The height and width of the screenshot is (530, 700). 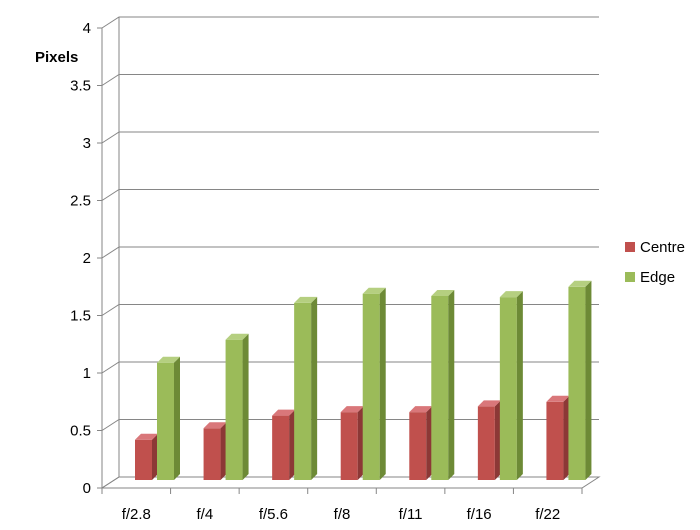 What do you see at coordinates (80, 316) in the screenshot?
I see `y-tick-label: 1.5` at bounding box center [80, 316].